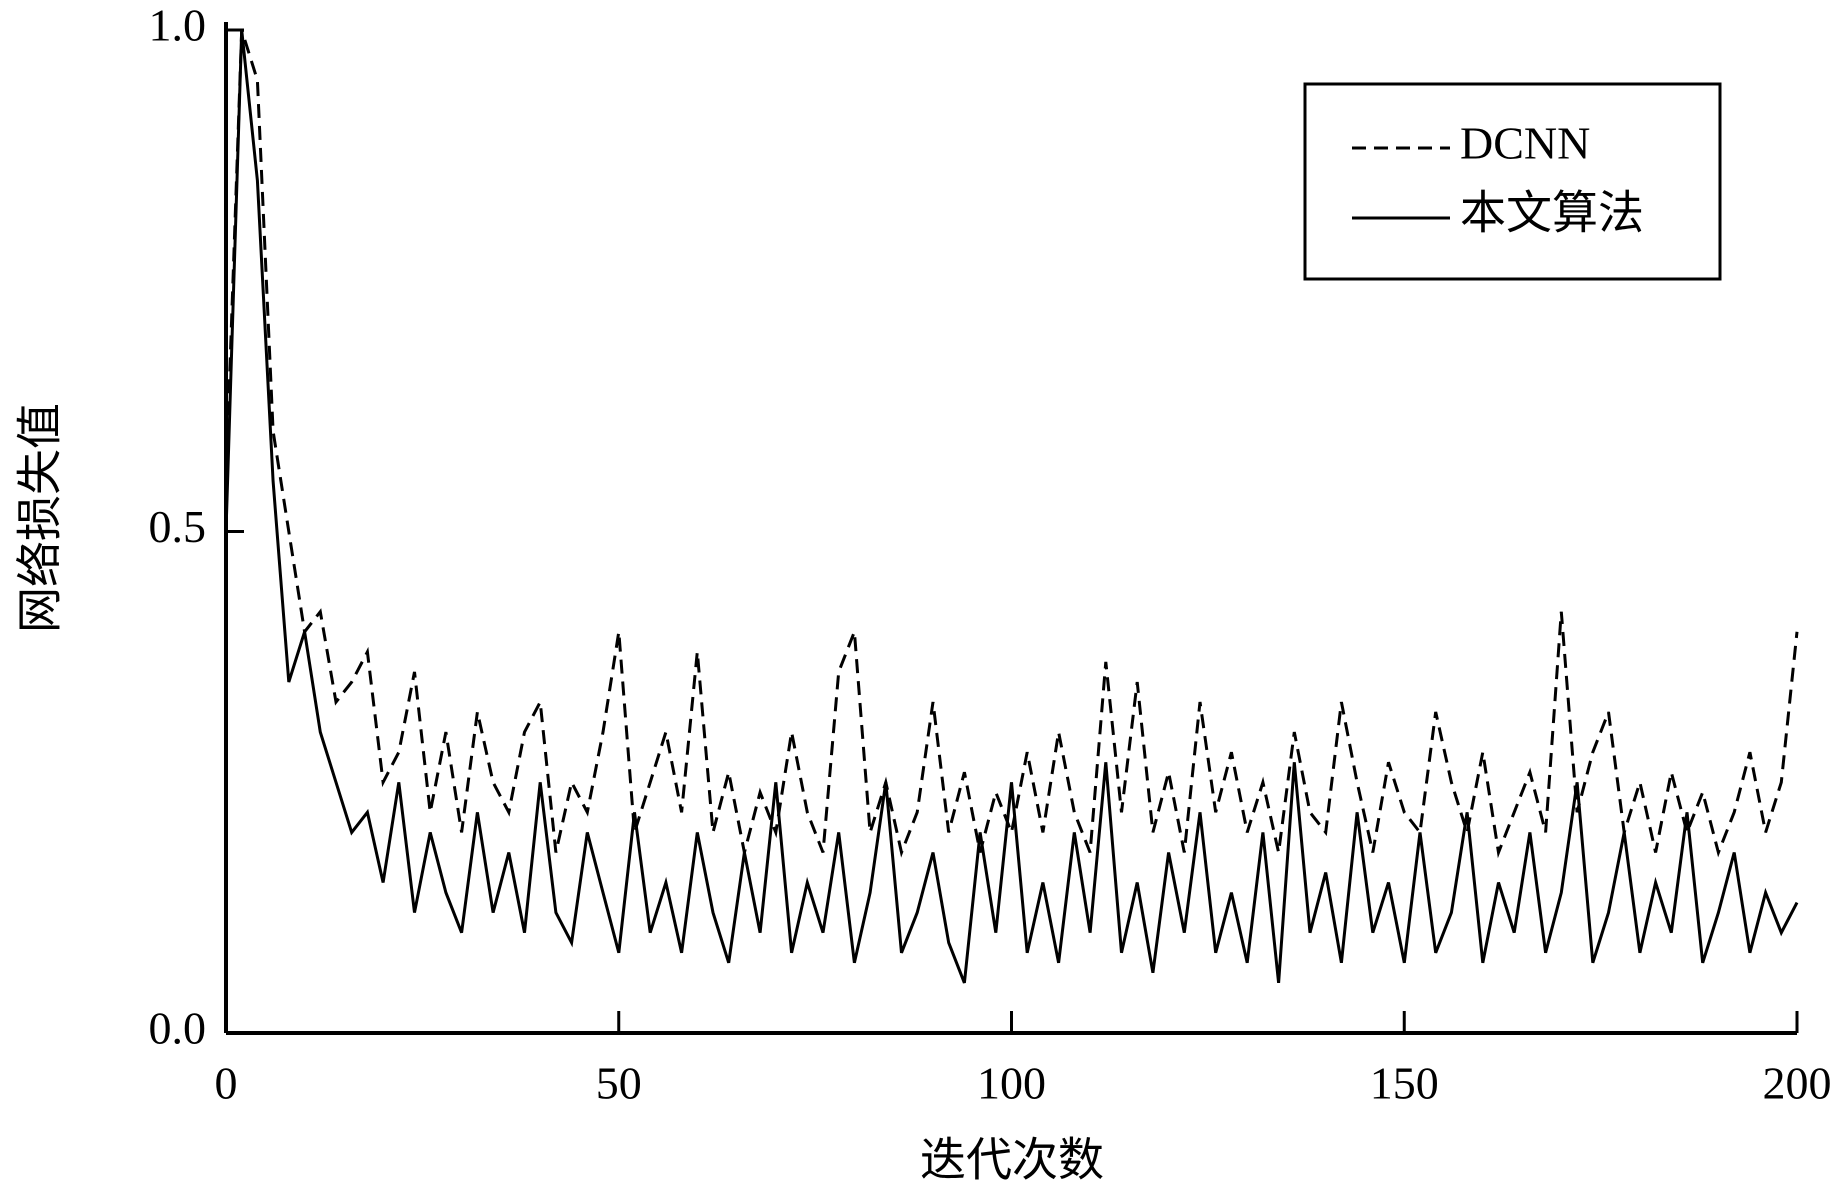 The width and height of the screenshot is (1835, 1202). I want to click on x-tick-label: 0, so click(226, 1083).